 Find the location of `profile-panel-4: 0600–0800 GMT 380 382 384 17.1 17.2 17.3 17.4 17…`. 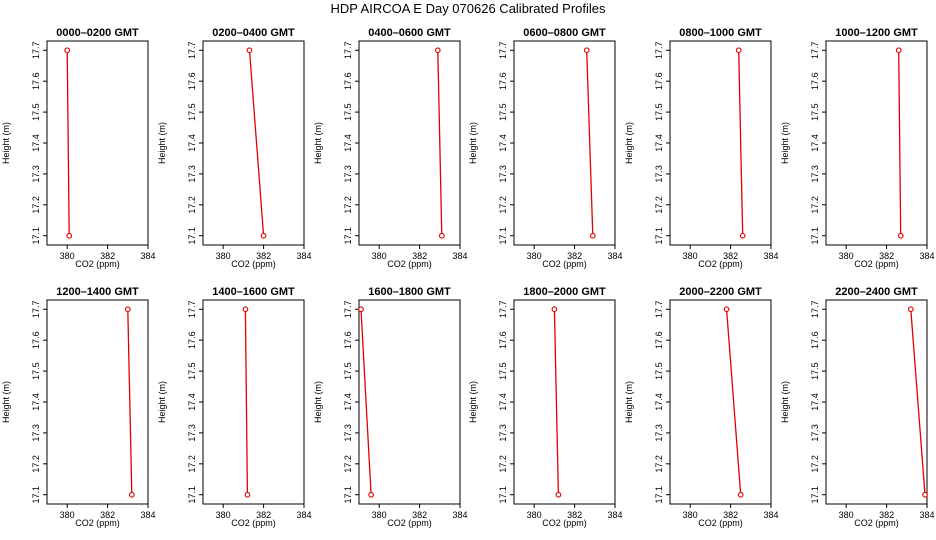

profile-panel-4: 0600–0800 GMT 380 382 384 17.1 17.2 17.3 17.4 17… is located at coordinates (545, 148).